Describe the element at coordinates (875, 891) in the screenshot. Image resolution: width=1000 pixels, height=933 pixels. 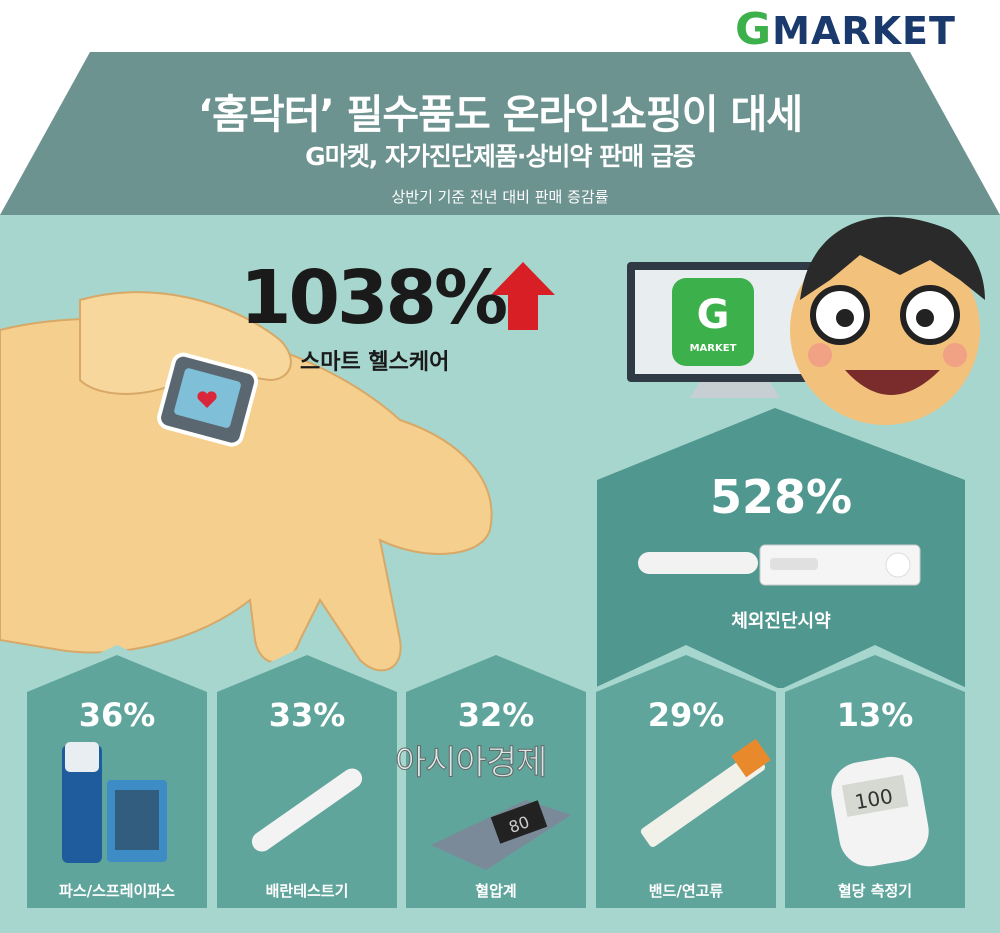
I see `item-label: 혈당 측정기` at that location.